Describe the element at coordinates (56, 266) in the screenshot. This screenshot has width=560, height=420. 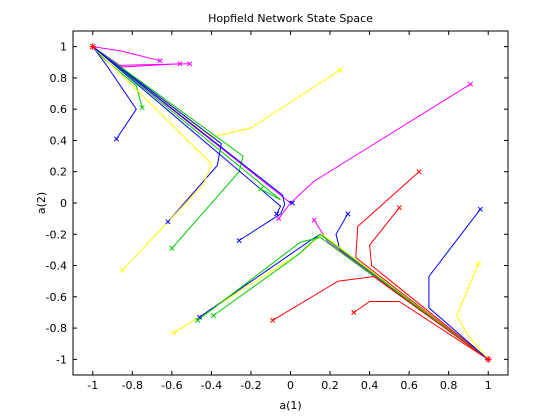
I see `y-tick-label: -0.4` at that location.